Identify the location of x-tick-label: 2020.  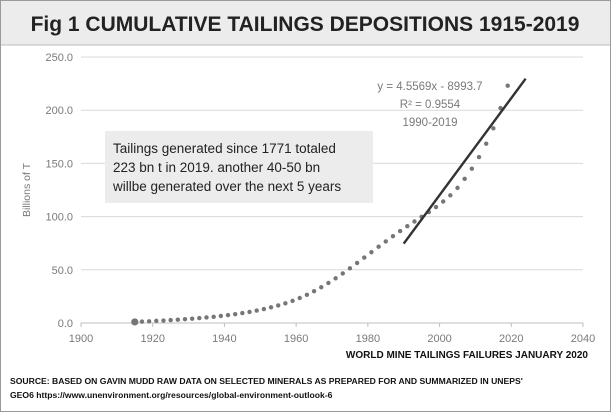
(511, 339).